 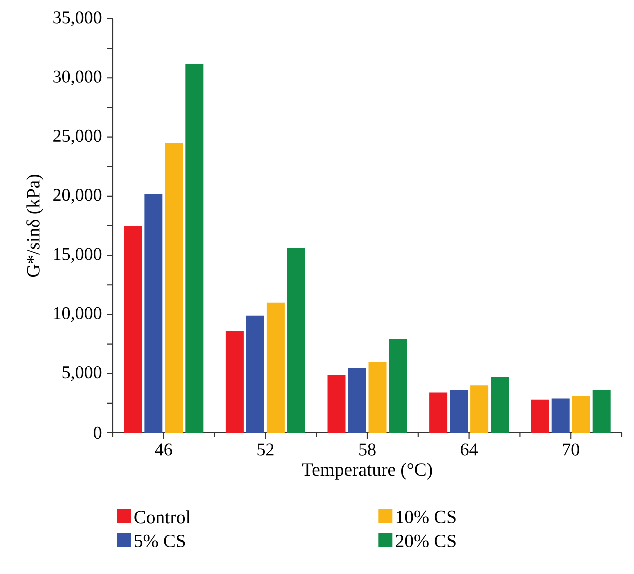 I want to click on x-tick-label: 64, so click(x=469, y=450).